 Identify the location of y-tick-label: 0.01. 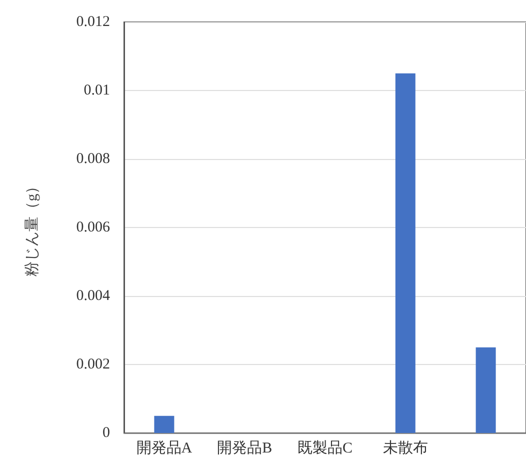
(97, 90).